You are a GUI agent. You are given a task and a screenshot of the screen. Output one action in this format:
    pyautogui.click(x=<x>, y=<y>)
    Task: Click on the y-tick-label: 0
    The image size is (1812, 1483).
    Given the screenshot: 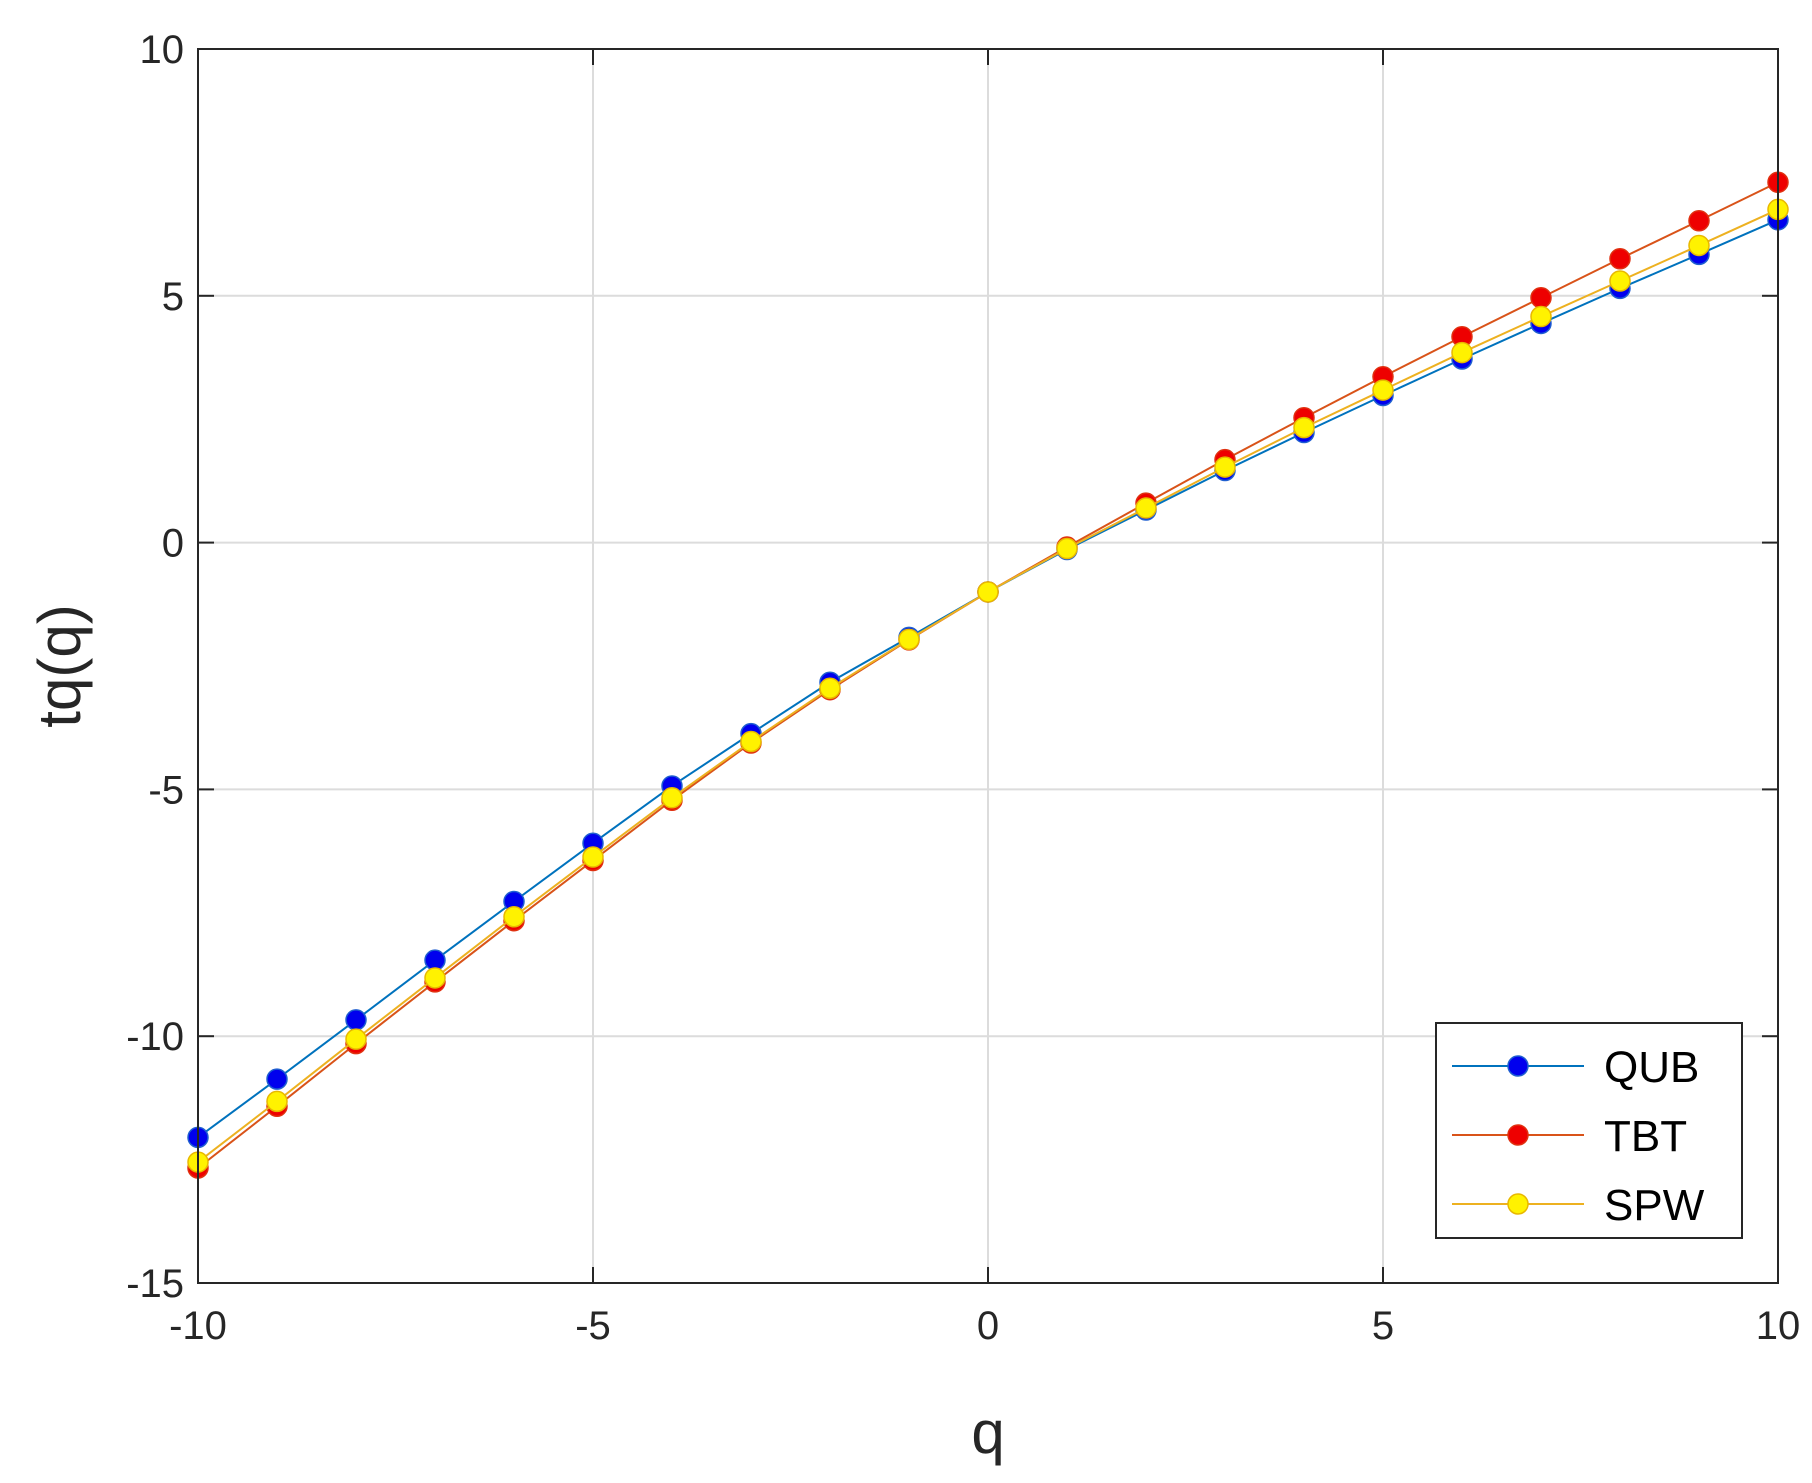 What is the action you would take?
    pyautogui.click(x=173, y=544)
    